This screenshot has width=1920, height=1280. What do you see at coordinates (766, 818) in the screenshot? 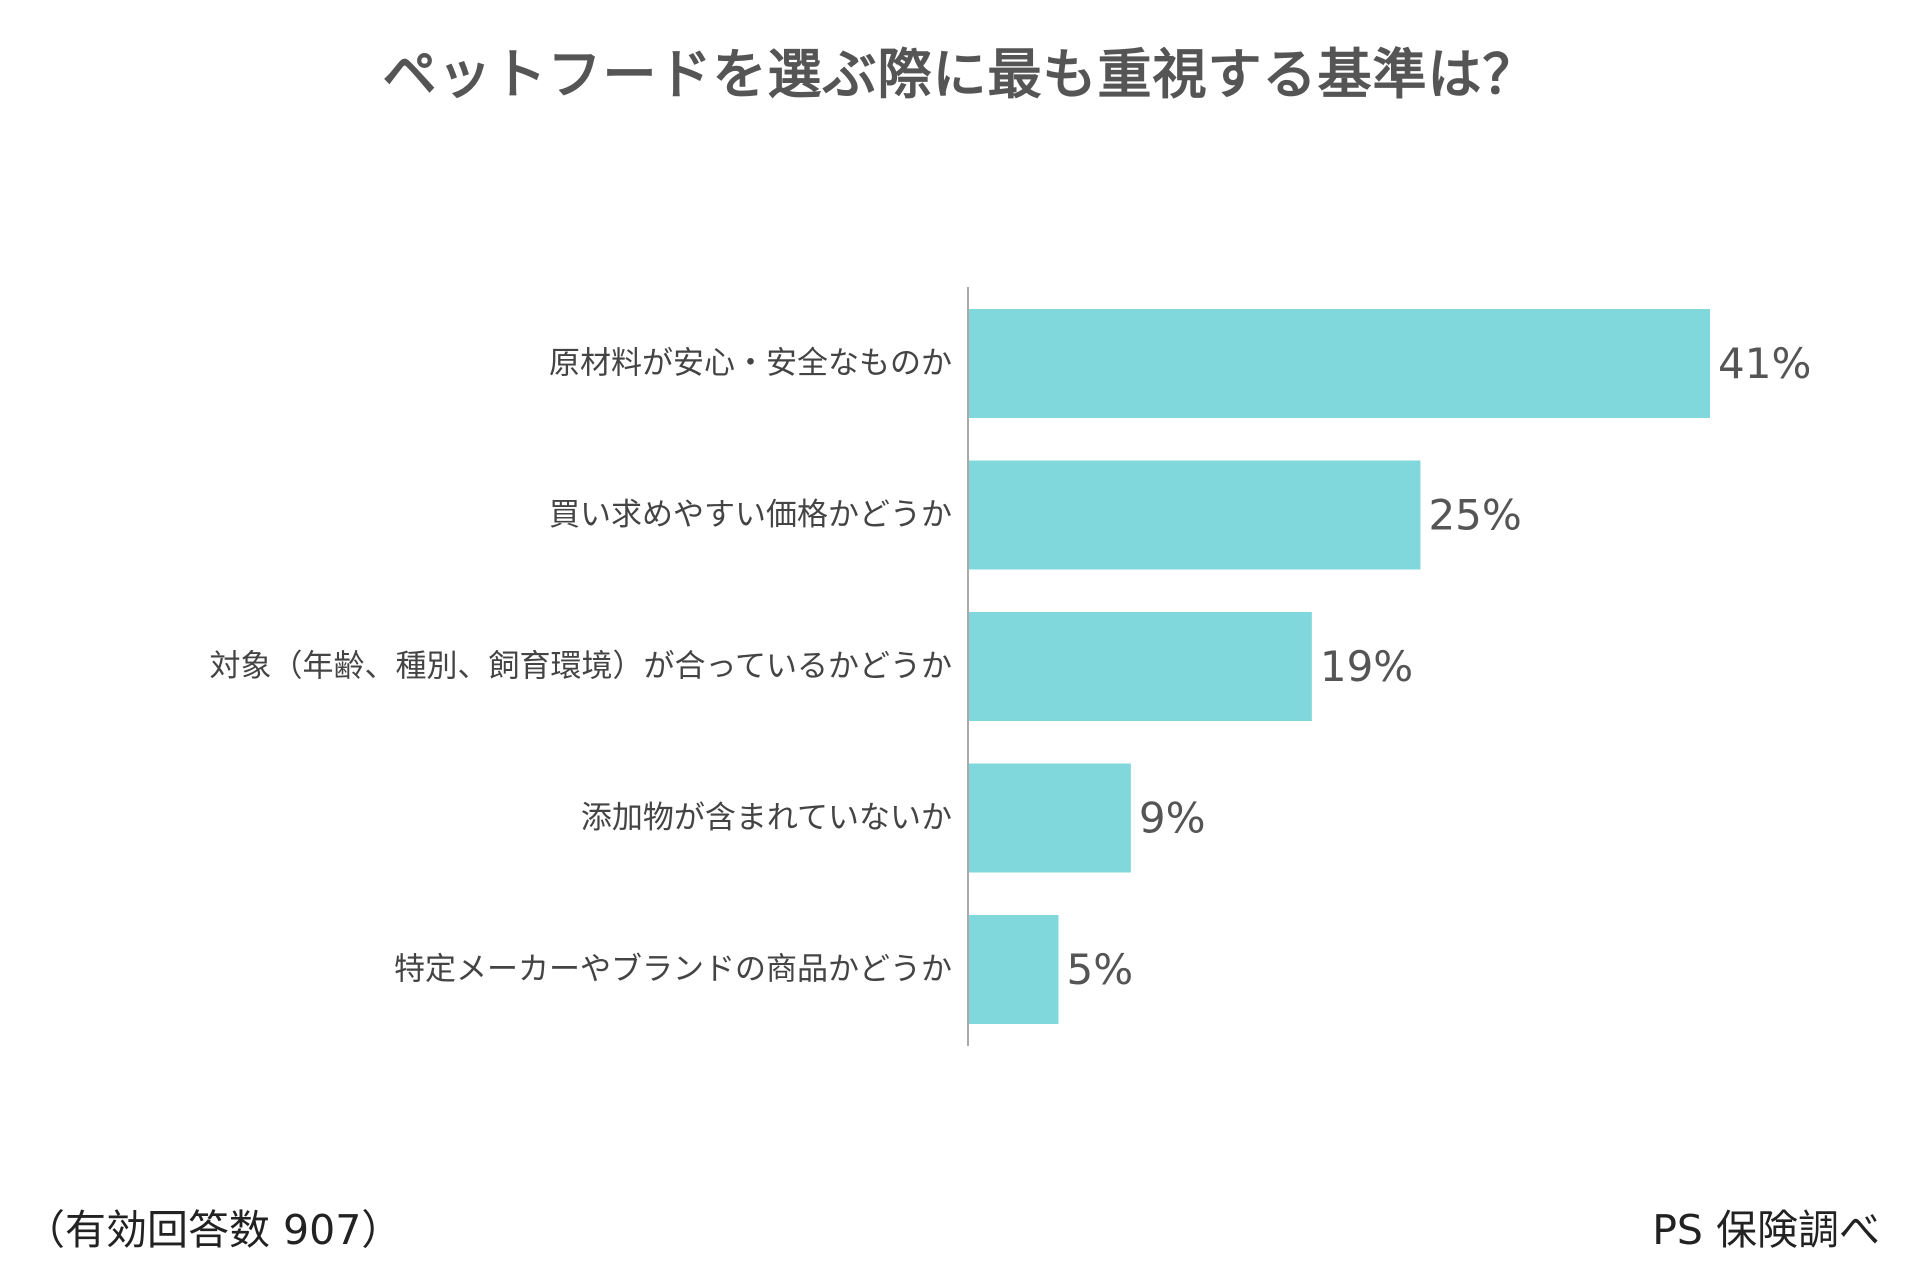
I see `category-label-3: 添加物が含まれていないか` at bounding box center [766, 818].